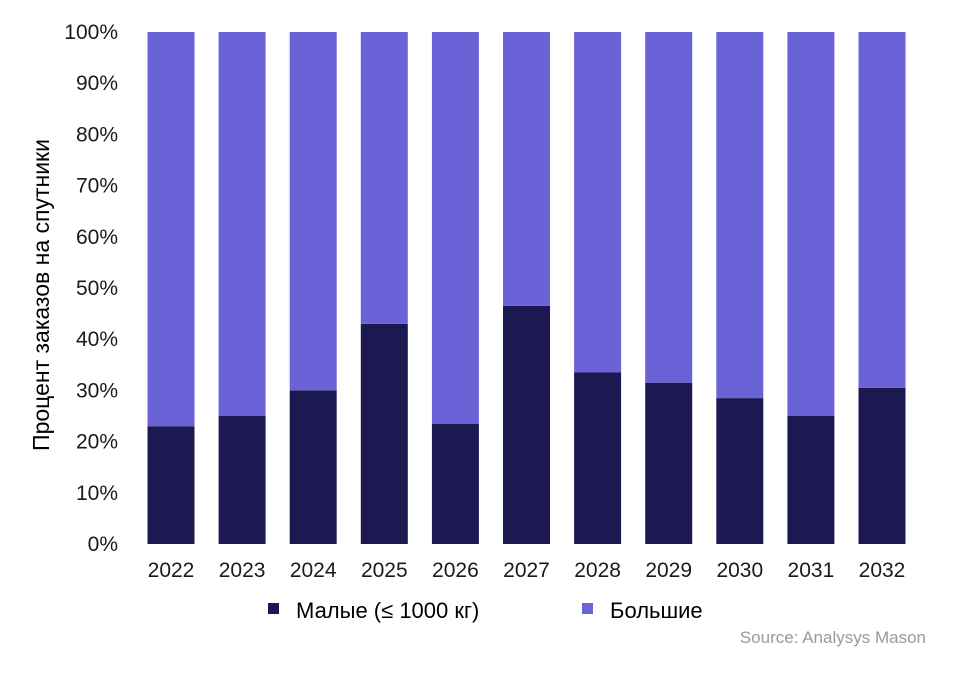  Describe the element at coordinates (526, 424) in the screenshot. I see `bar-small-2027` at that location.